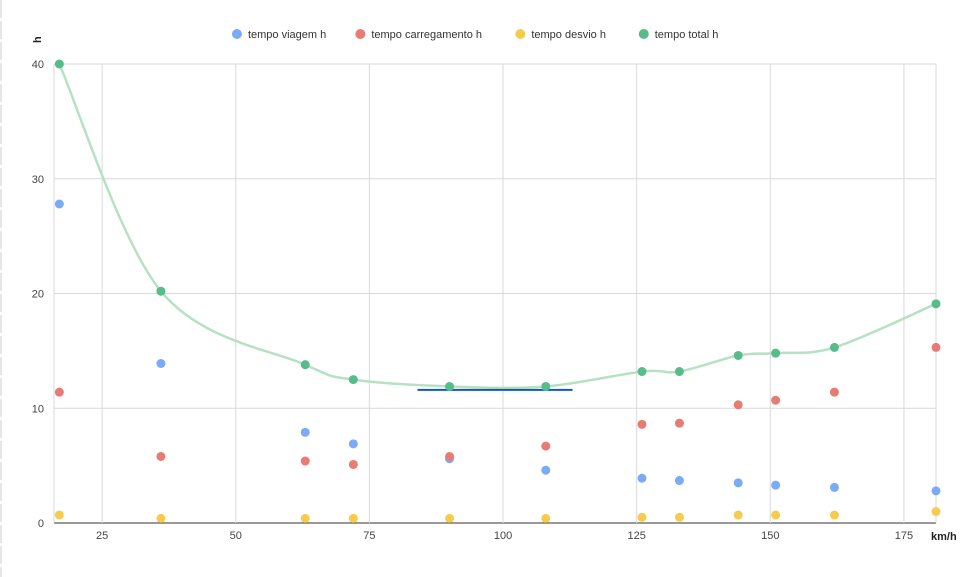 The width and height of the screenshot is (966, 577). What do you see at coordinates (770, 536) in the screenshot?
I see `x-tick-label: 150` at bounding box center [770, 536].